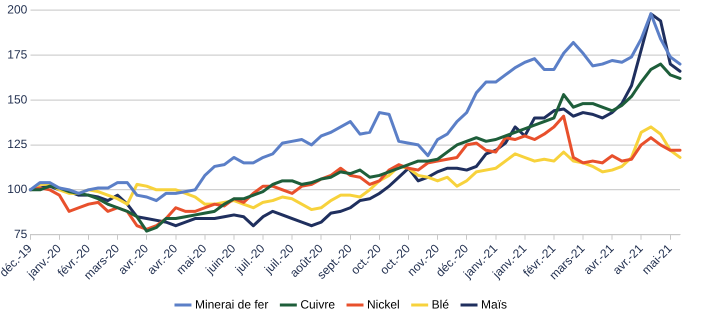  What do you see at coordinates (383, 304) in the screenshot?
I see `legend-label: Nickel` at bounding box center [383, 304].